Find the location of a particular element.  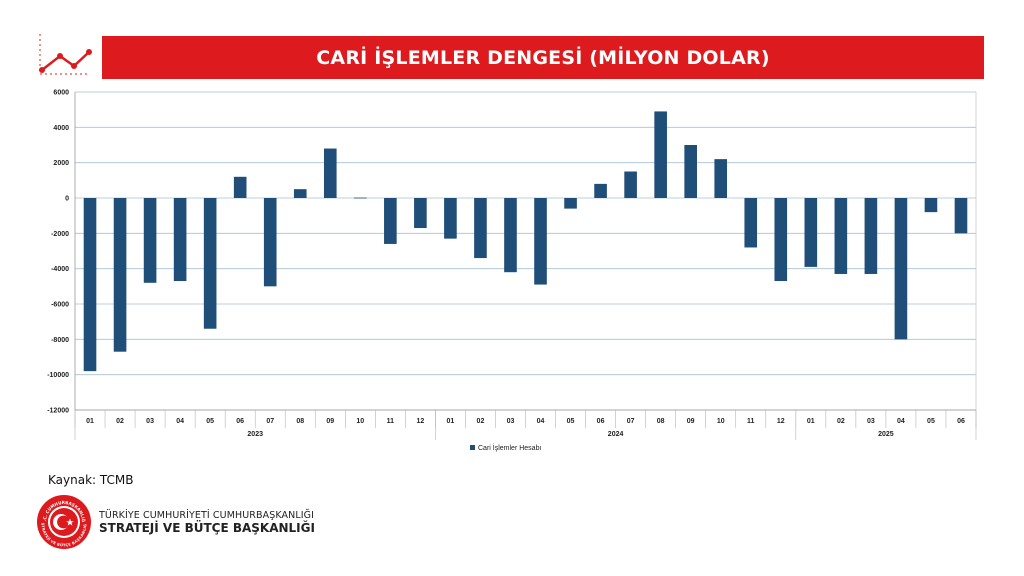

legend-label: Cari İşlemler Hesabı is located at coordinates (509, 447).